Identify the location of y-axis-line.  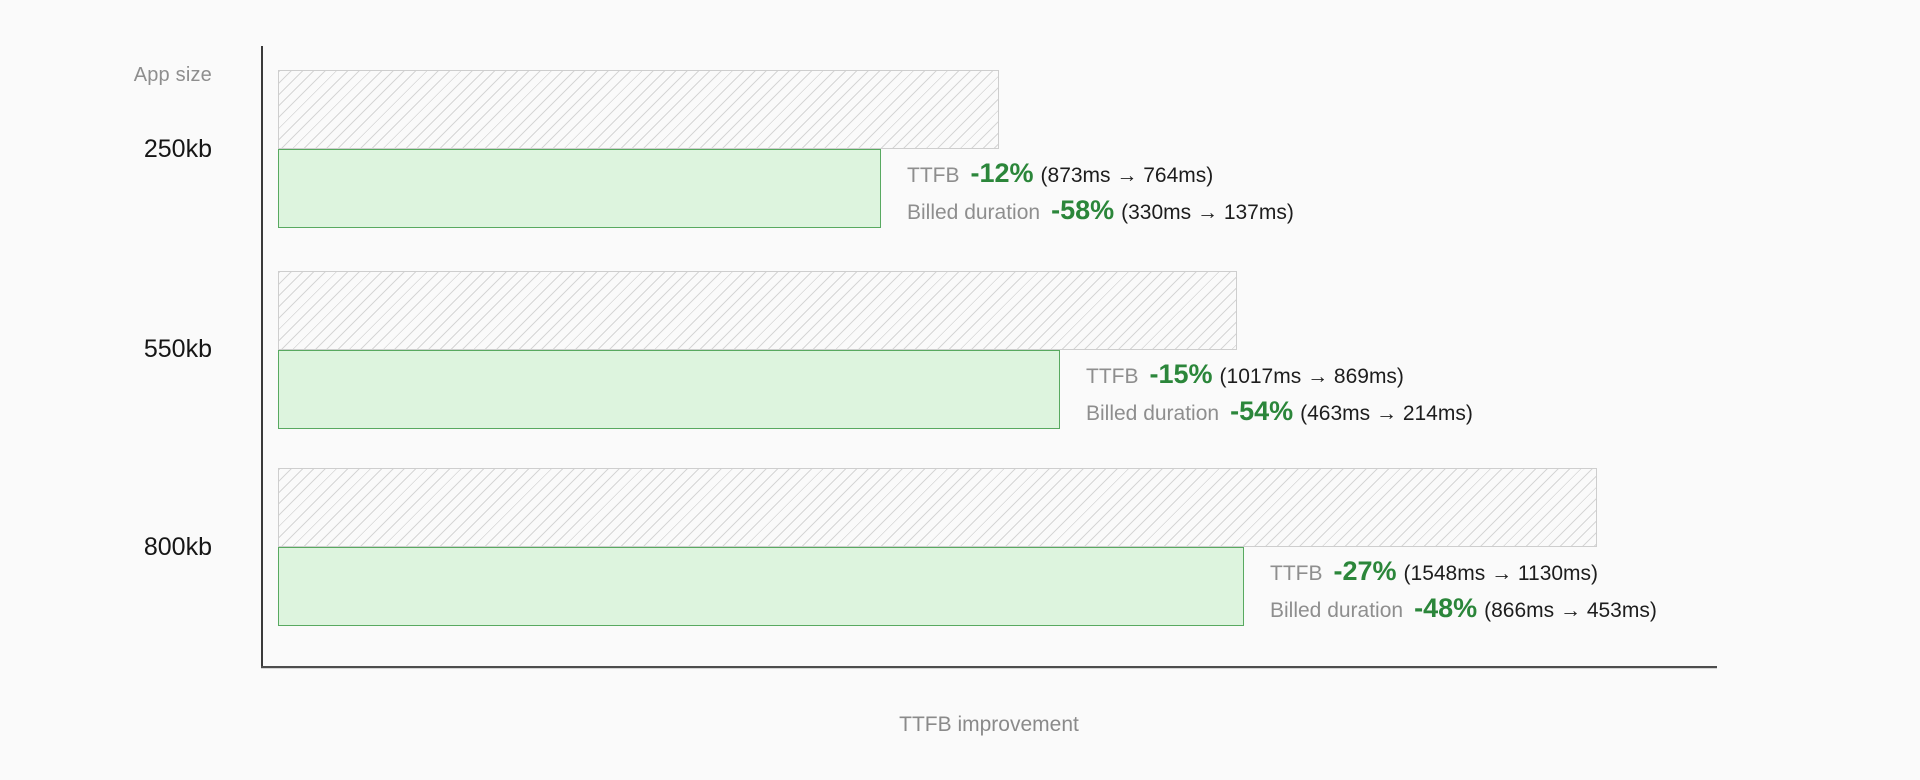
(262, 357).